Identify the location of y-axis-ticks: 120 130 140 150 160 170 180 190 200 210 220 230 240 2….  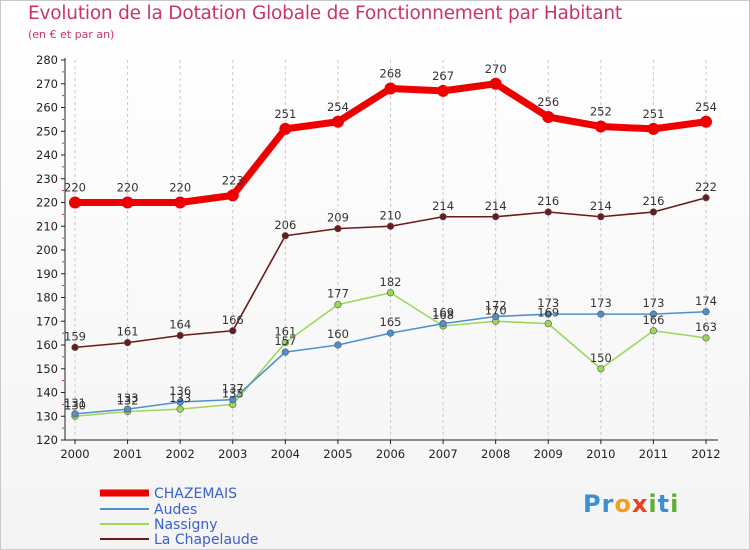
(50, 250).